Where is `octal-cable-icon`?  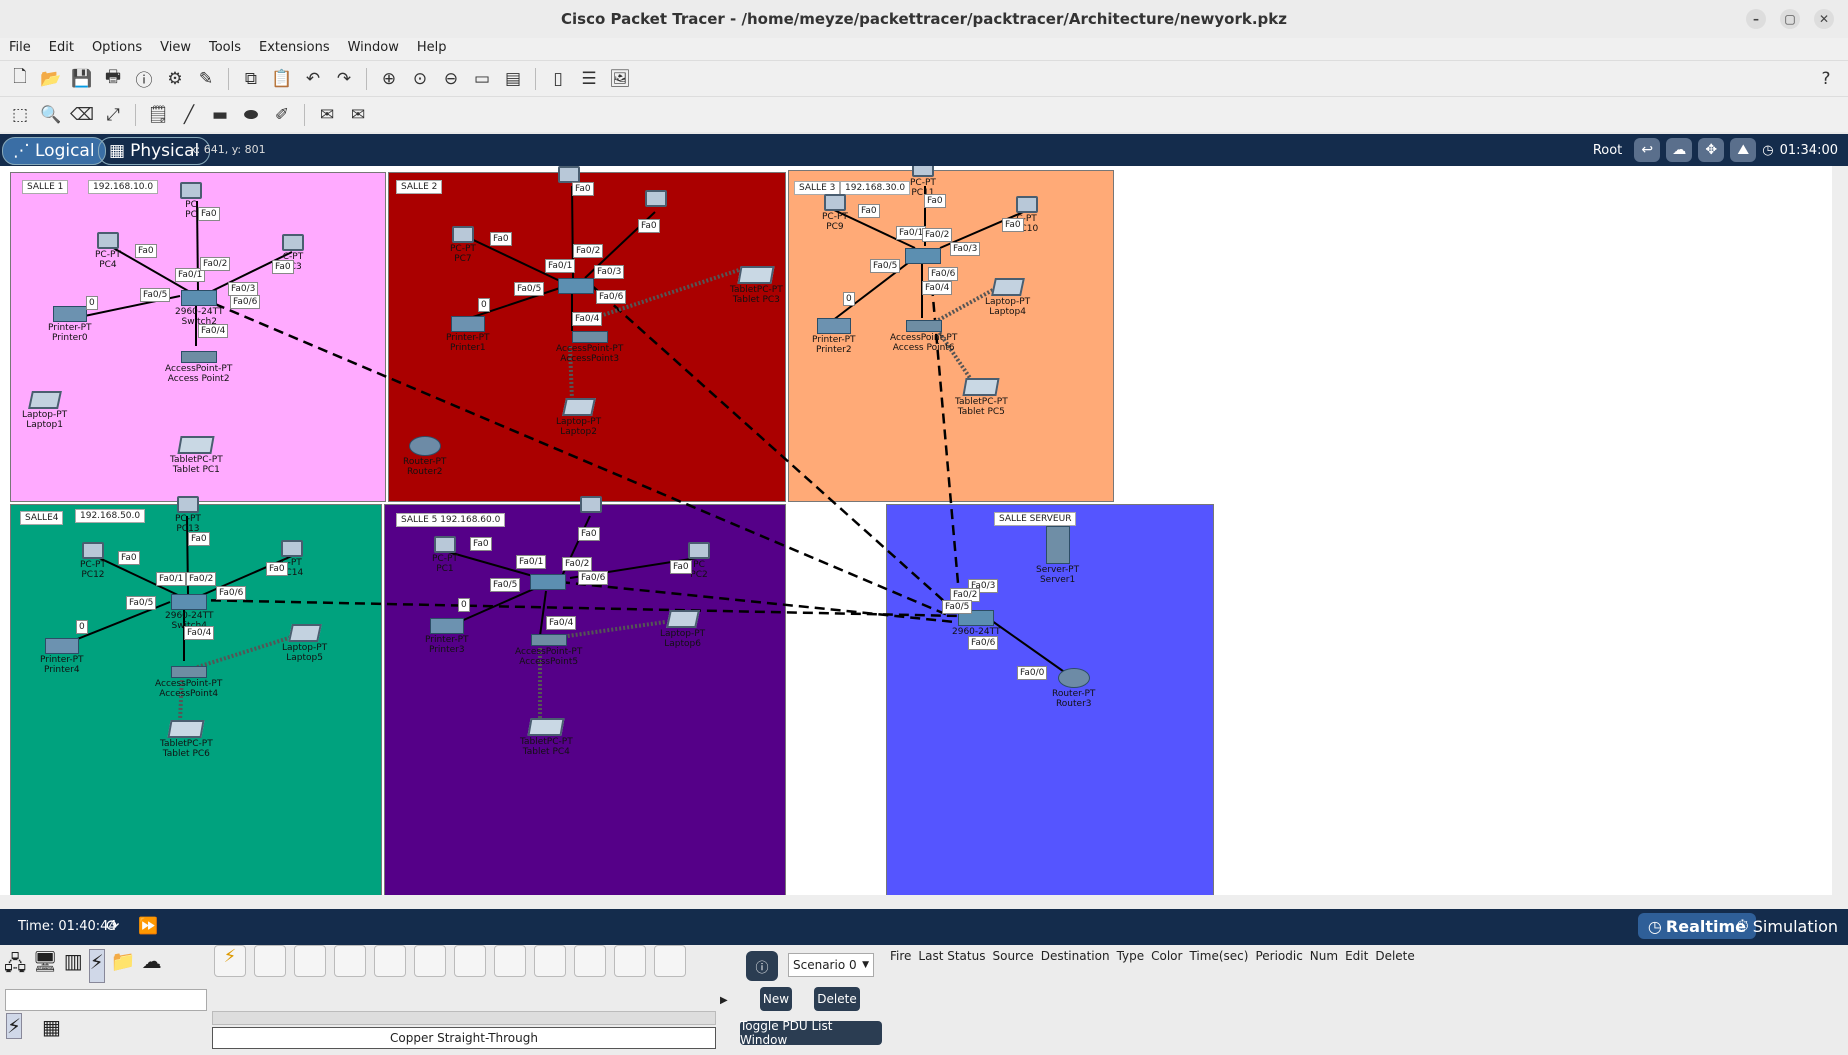 octal-cable-icon is located at coordinates (590, 961).